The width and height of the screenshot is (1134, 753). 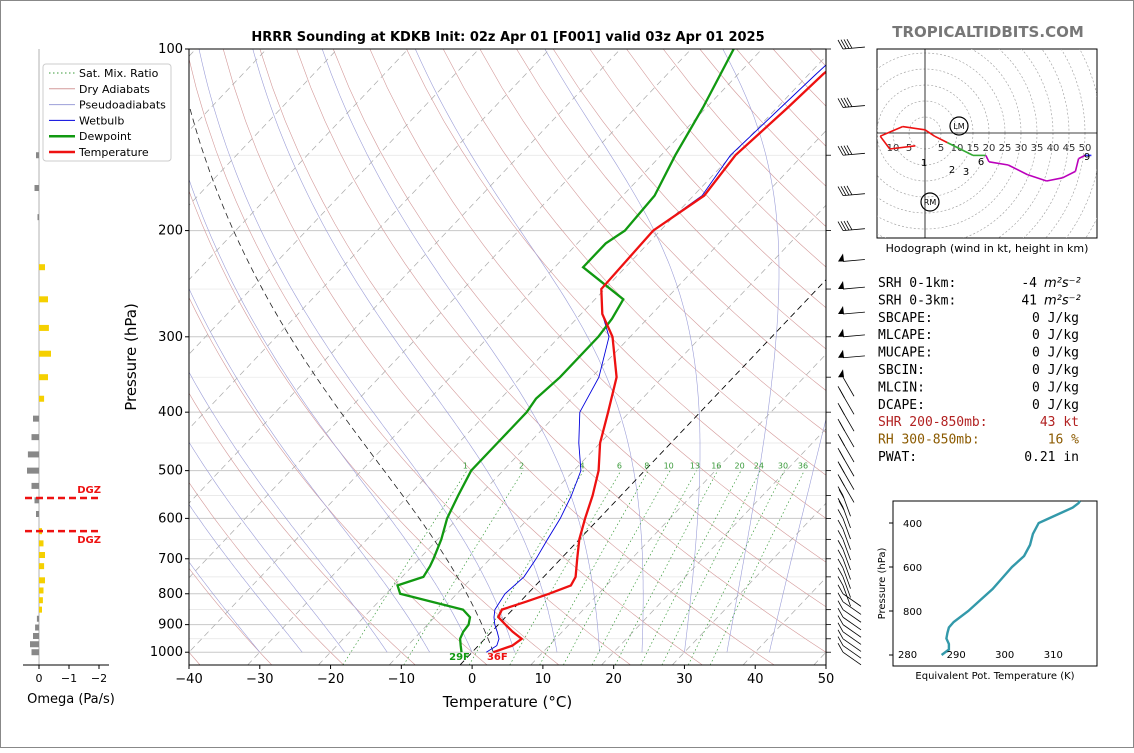 I want to click on hodograph-ring-label: 40, so click(x=1053, y=148).